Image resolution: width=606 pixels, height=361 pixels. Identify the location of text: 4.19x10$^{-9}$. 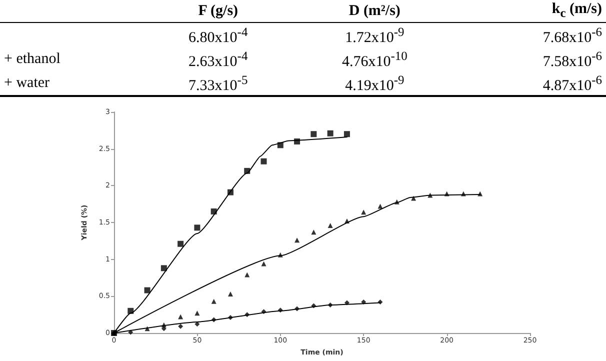
(374, 83).